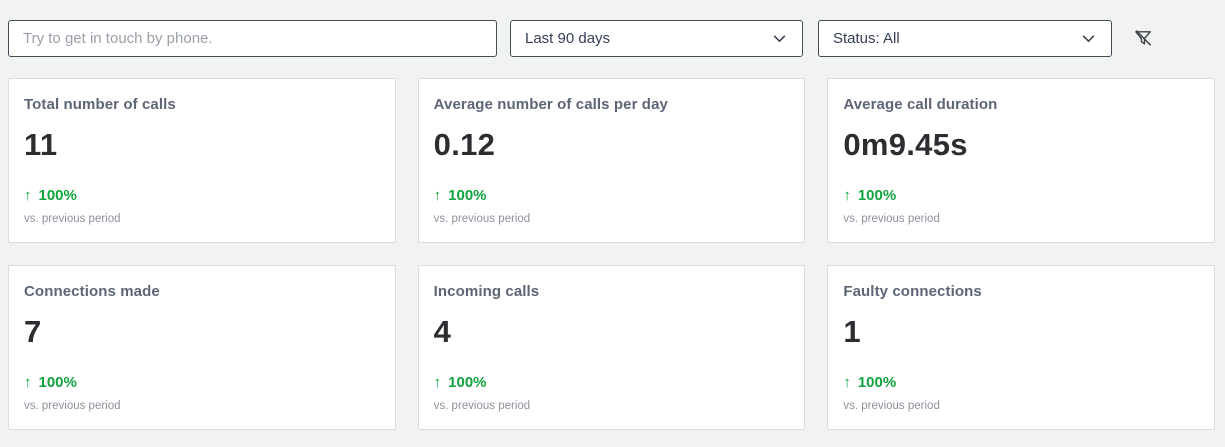 The height and width of the screenshot is (447, 1225). What do you see at coordinates (550, 104) in the screenshot?
I see `card-title: Average number of calls per day` at bounding box center [550, 104].